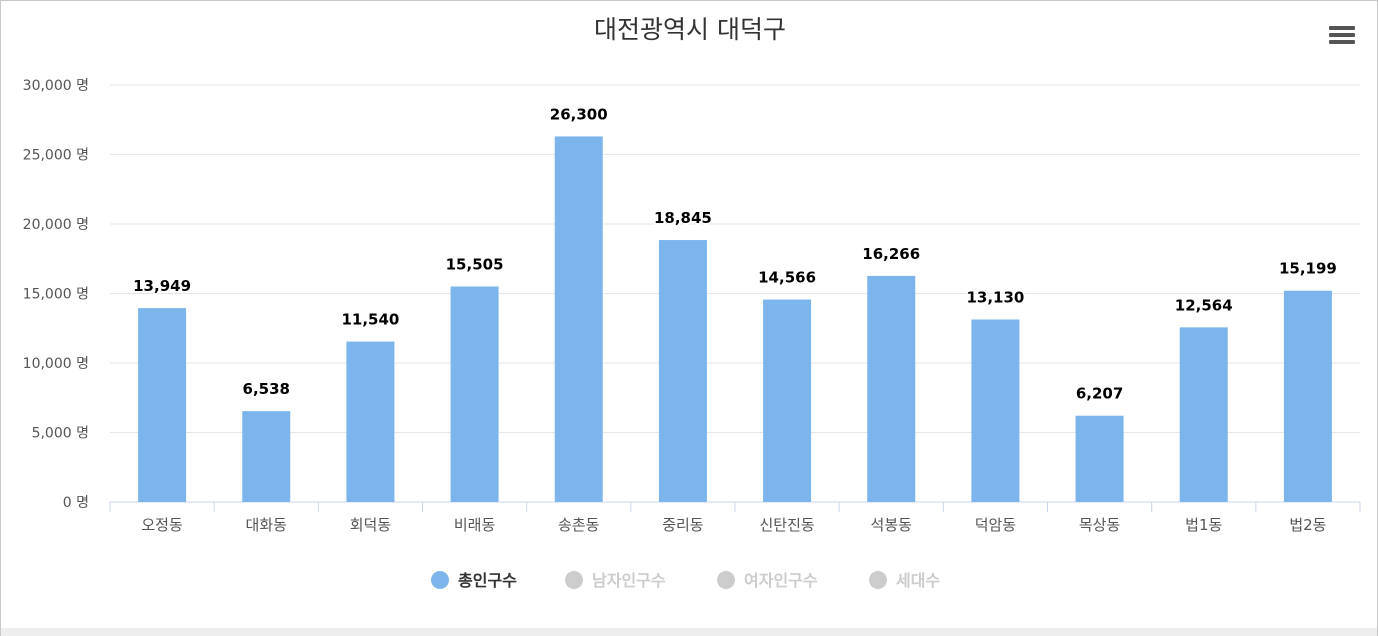 Image resolution: width=1378 pixels, height=636 pixels. I want to click on y-tick-label: 5,000 명, so click(60, 434).